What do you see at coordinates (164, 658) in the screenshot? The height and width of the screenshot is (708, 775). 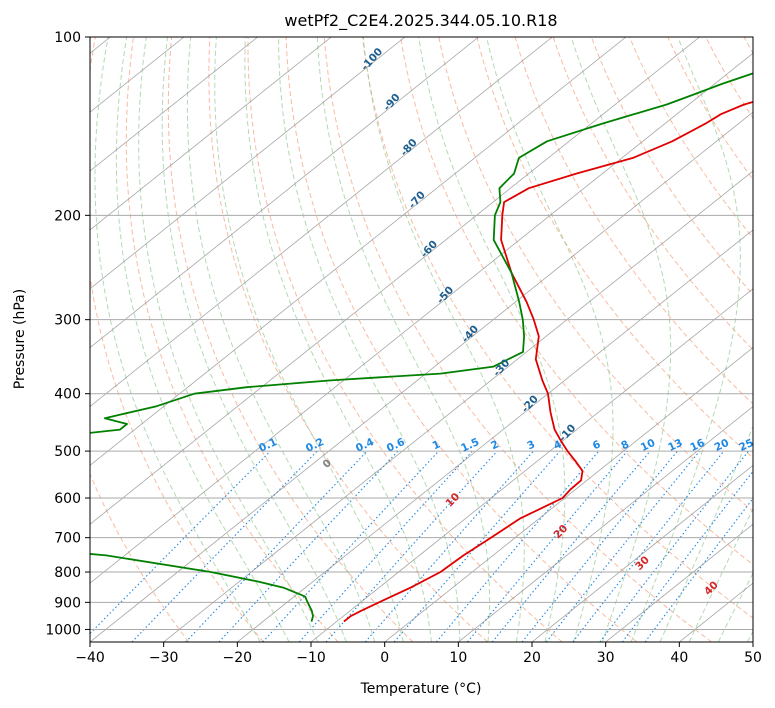 I see `x-tick-label: −30` at bounding box center [164, 658].